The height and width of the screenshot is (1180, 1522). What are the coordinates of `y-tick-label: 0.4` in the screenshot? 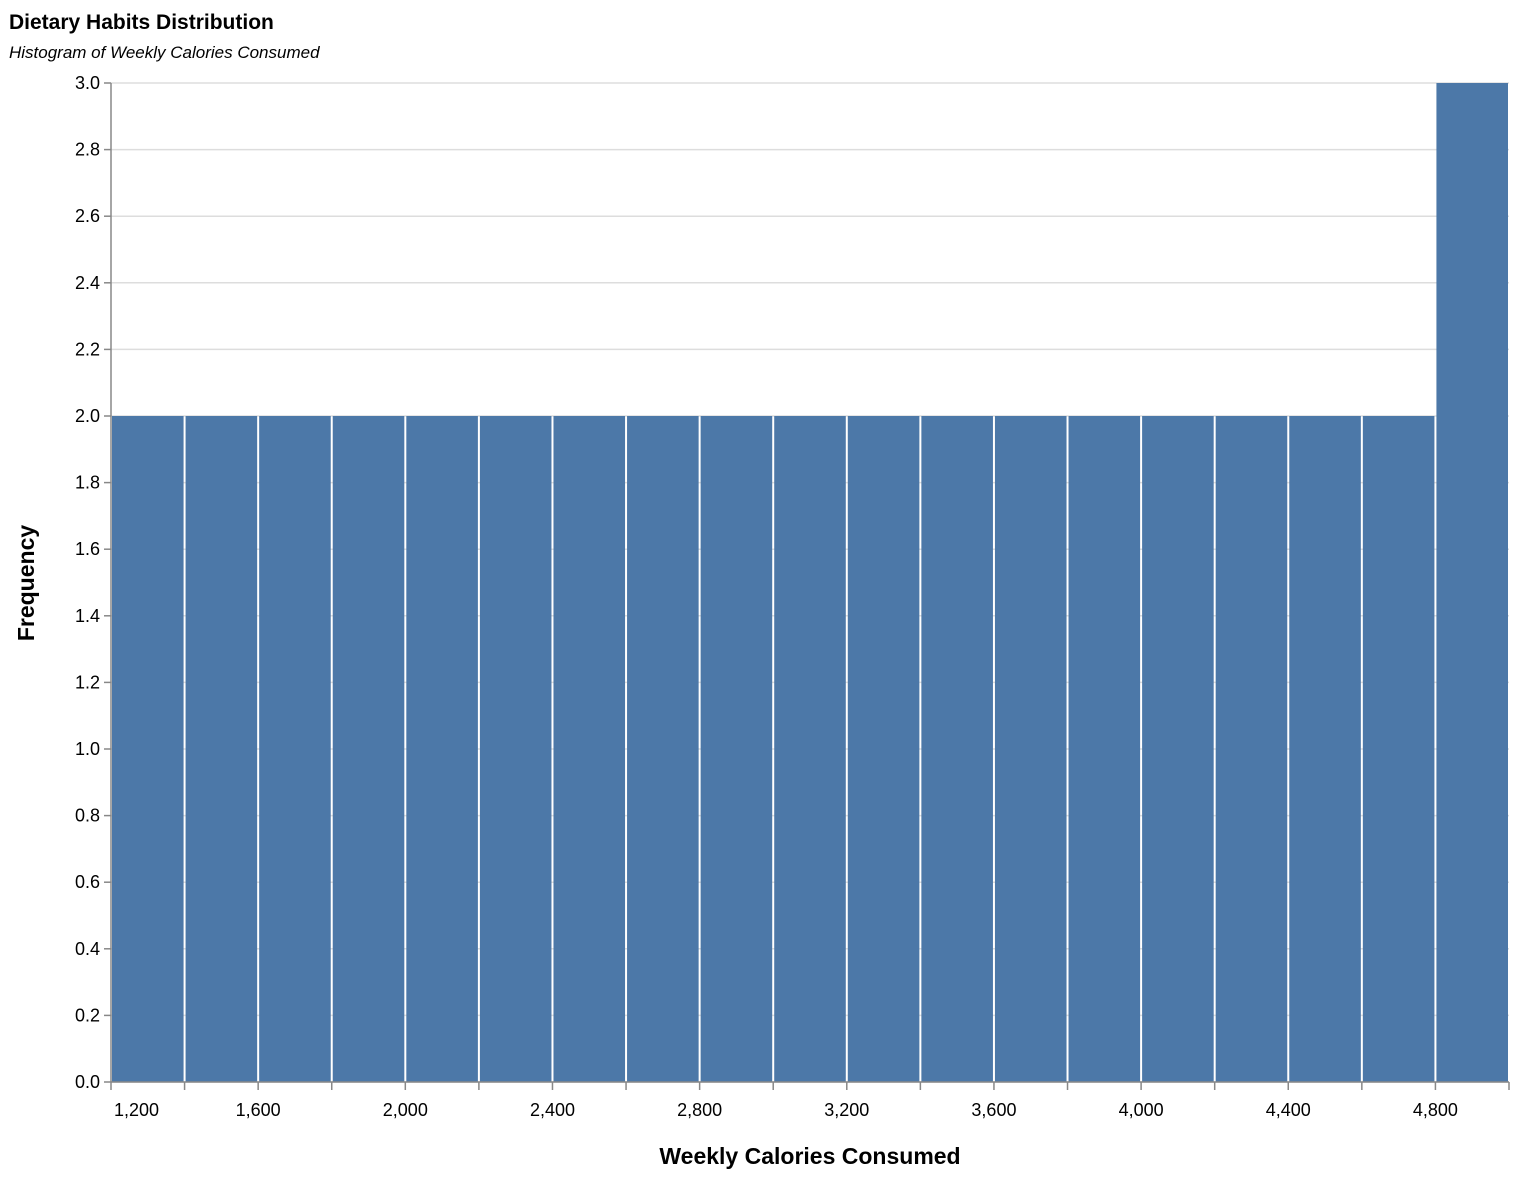 It's located at (87, 949).